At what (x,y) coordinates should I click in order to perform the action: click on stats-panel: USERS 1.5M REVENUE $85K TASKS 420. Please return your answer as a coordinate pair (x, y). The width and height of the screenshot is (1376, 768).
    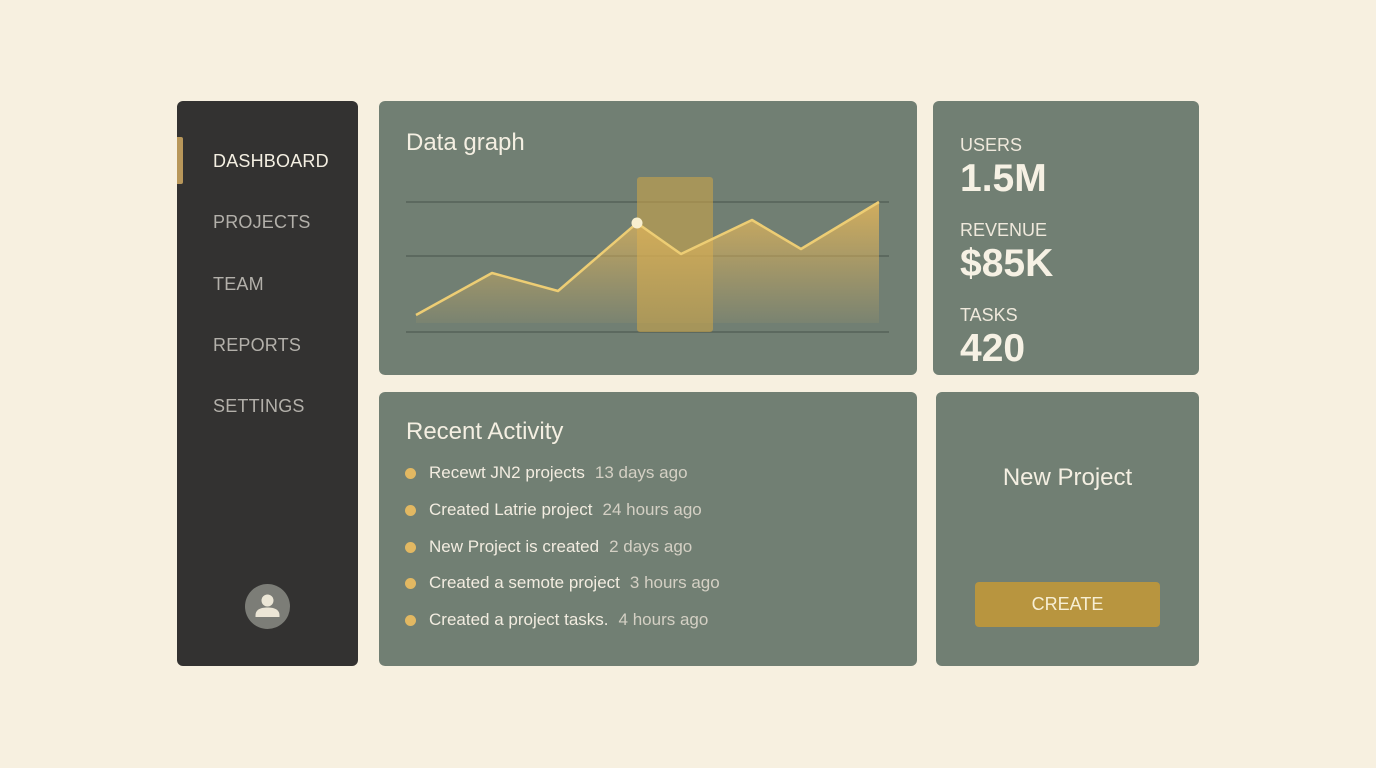
    Looking at the image, I should click on (1066, 238).